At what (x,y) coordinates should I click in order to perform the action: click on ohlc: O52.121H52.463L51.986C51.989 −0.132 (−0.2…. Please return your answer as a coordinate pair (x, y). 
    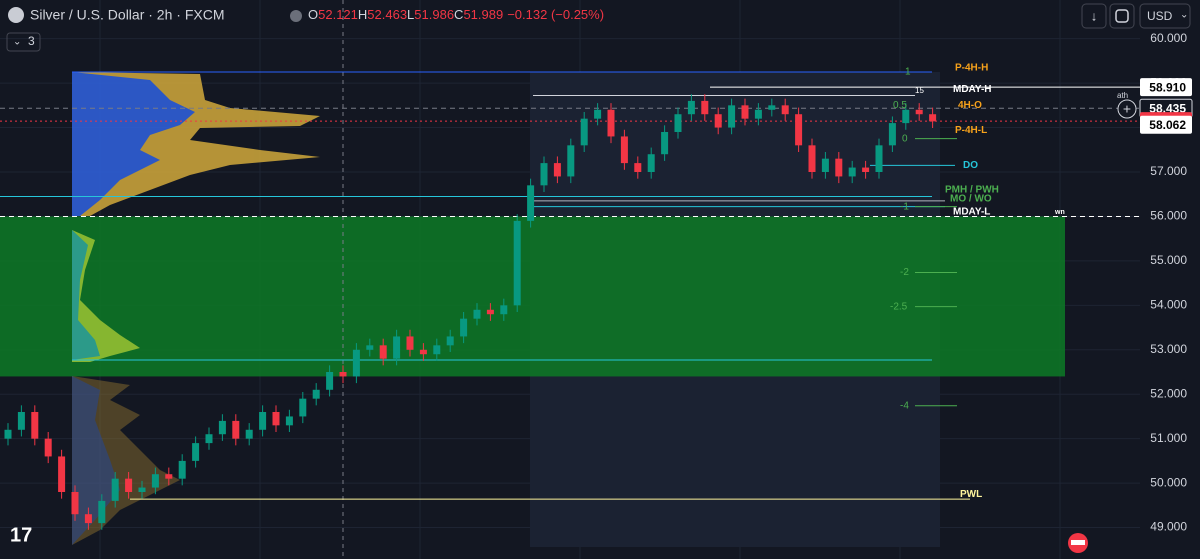
    Looking at the image, I should click on (456, 14).